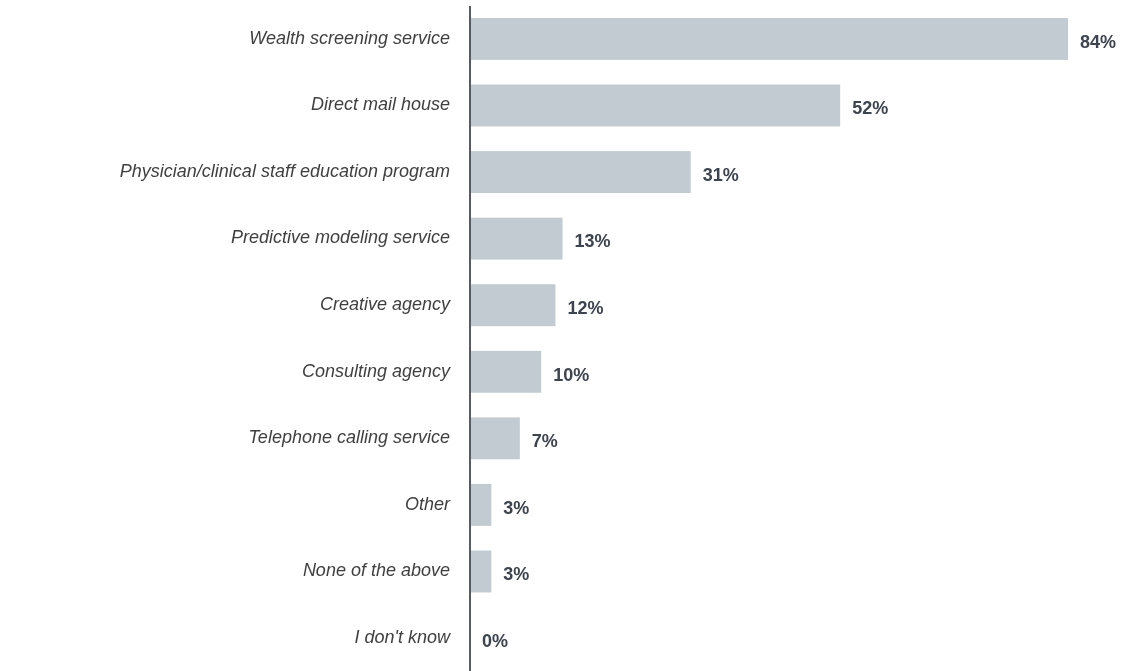  Describe the element at coordinates (544, 441) in the screenshot. I see `data-label: 7%` at that location.